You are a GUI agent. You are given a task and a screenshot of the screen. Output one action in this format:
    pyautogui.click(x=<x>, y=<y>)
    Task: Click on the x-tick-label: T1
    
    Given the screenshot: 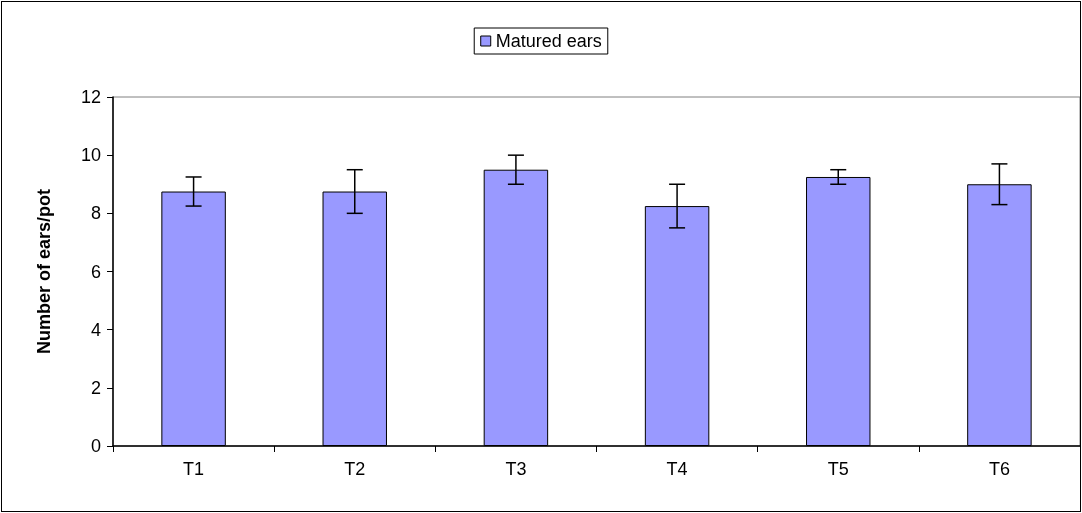 What is the action you would take?
    pyautogui.click(x=194, y=469)
    